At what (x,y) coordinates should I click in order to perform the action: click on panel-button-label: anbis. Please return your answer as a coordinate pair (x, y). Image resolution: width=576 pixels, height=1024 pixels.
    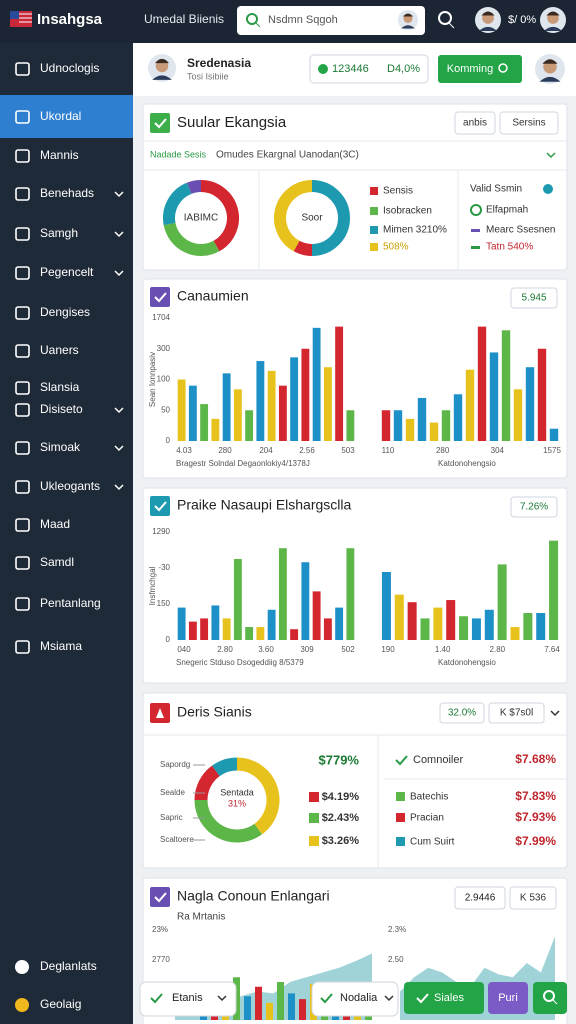
    Looking at the image, I should click on (475, 123).